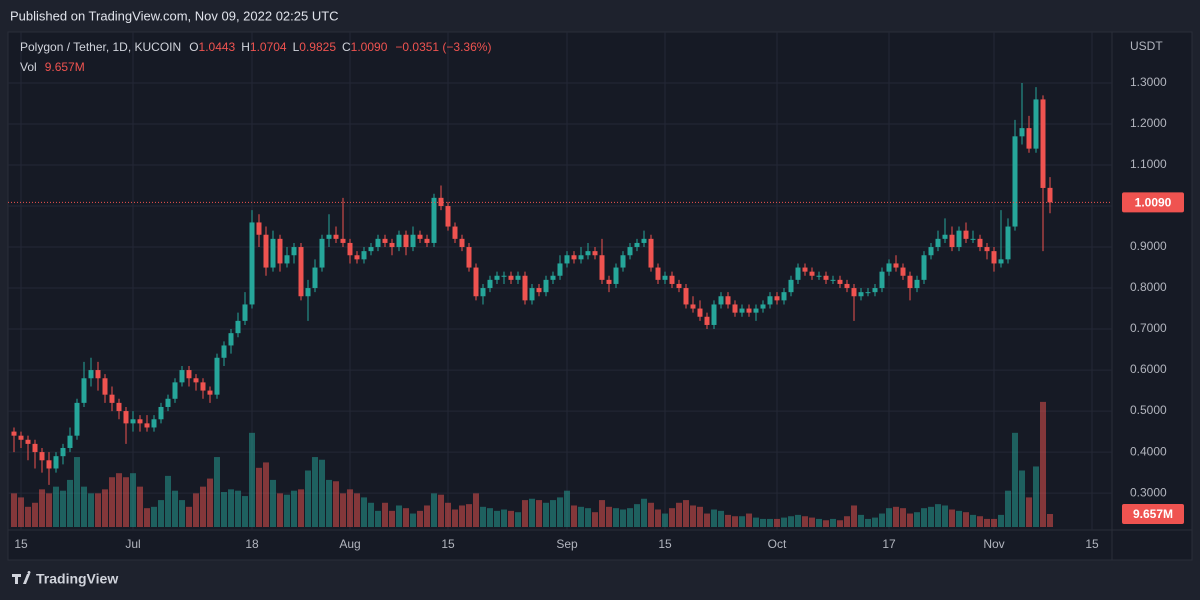 This screenshot has height=600, width=1200. I want to click on legend-value: 0.9825, so click(317, 47).